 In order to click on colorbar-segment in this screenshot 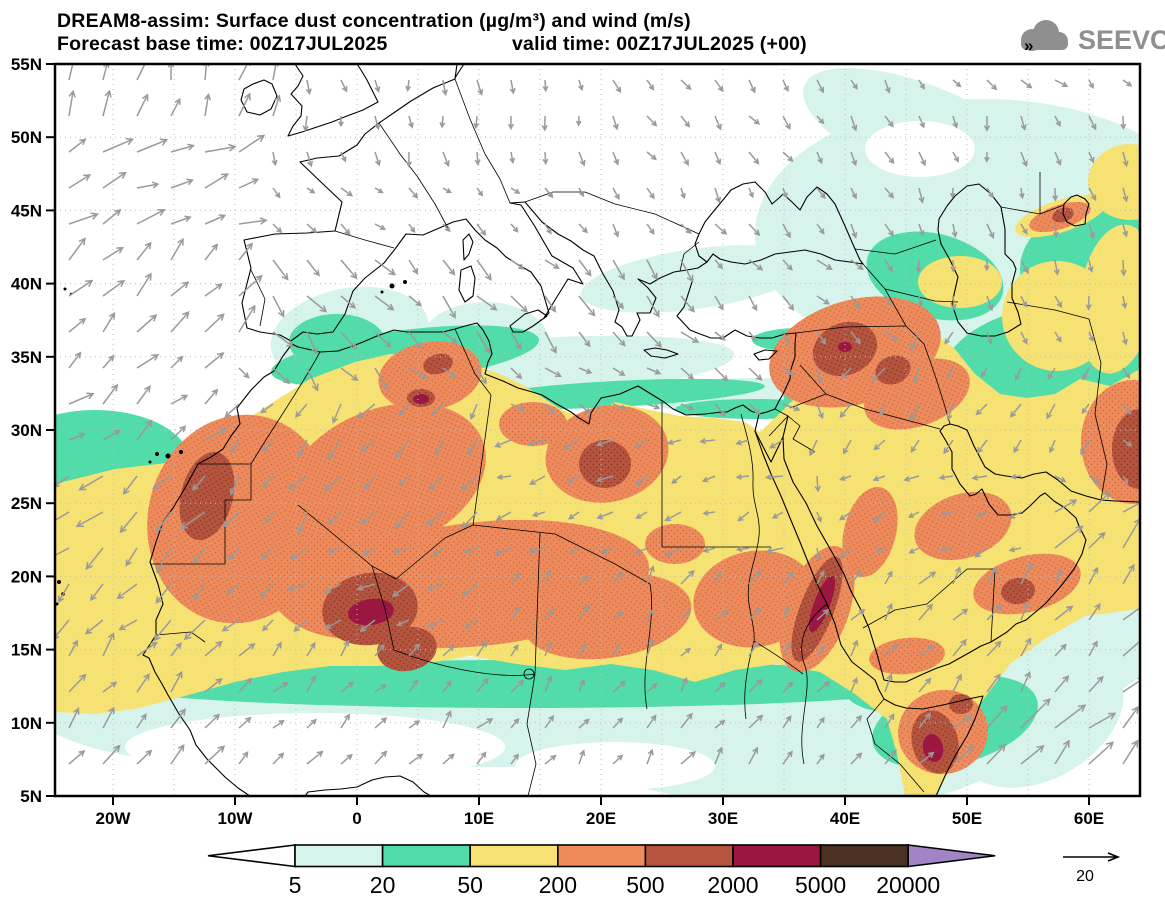, I will do `click(864, 856)`.